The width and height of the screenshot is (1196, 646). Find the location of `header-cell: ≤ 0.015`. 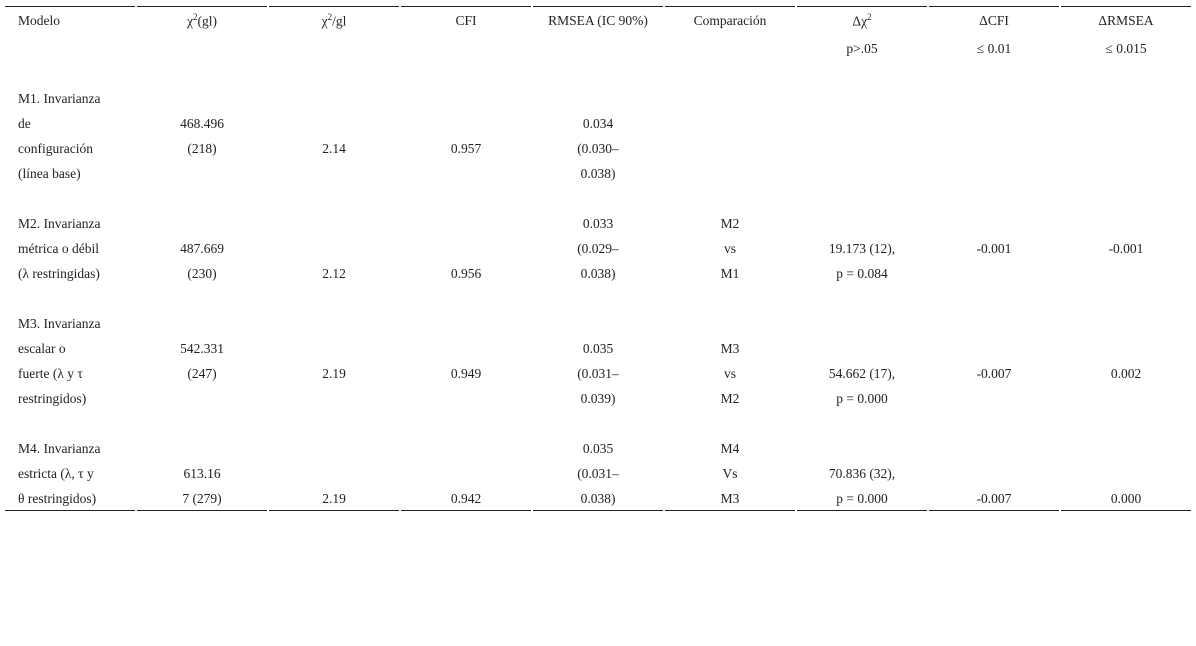

header-cell: ≤ 0.015 is located at coordinates (1126, 48).